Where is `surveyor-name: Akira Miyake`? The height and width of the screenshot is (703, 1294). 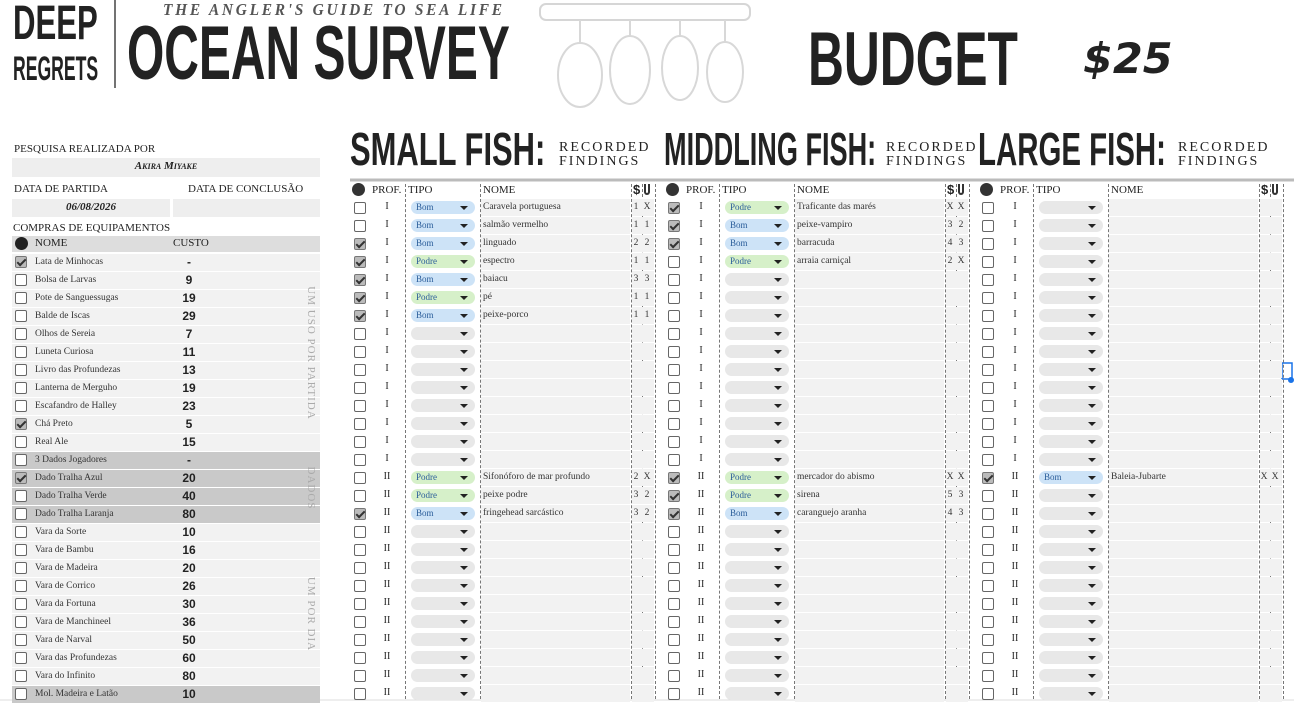
surveyor-name: Akira Miyake is located at coordinates (166, 166).